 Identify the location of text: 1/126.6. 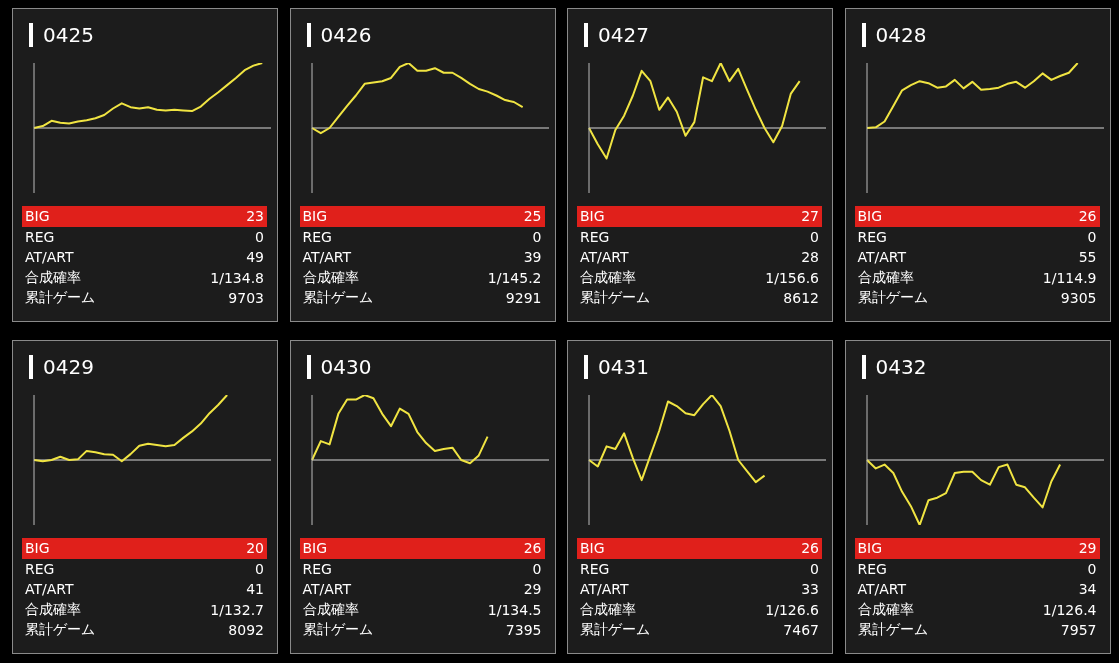
(792, 609).